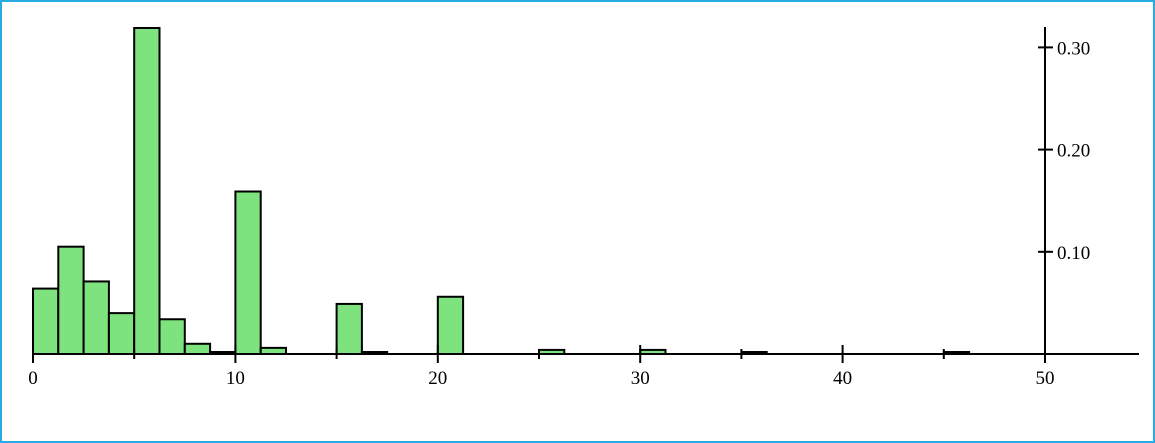  What do you see at coordinates (235, 378) in the screenshot?
I see `x-tick-label: 10` at bounding box center [235, 378].